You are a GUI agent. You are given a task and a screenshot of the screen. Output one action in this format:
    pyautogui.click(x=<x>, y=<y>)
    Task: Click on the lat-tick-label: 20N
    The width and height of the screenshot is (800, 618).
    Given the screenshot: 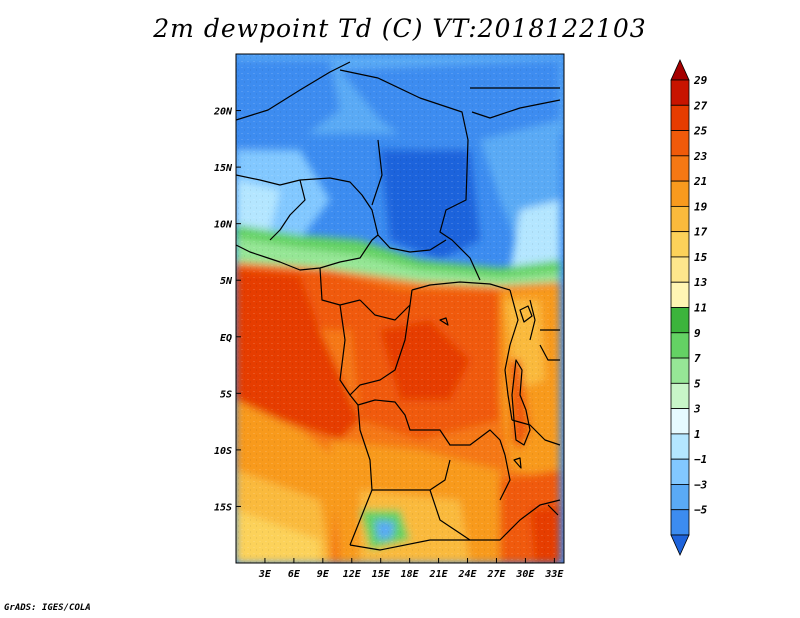 What is the action you would take?
    pyautogui.click(x=223, y=112)
    